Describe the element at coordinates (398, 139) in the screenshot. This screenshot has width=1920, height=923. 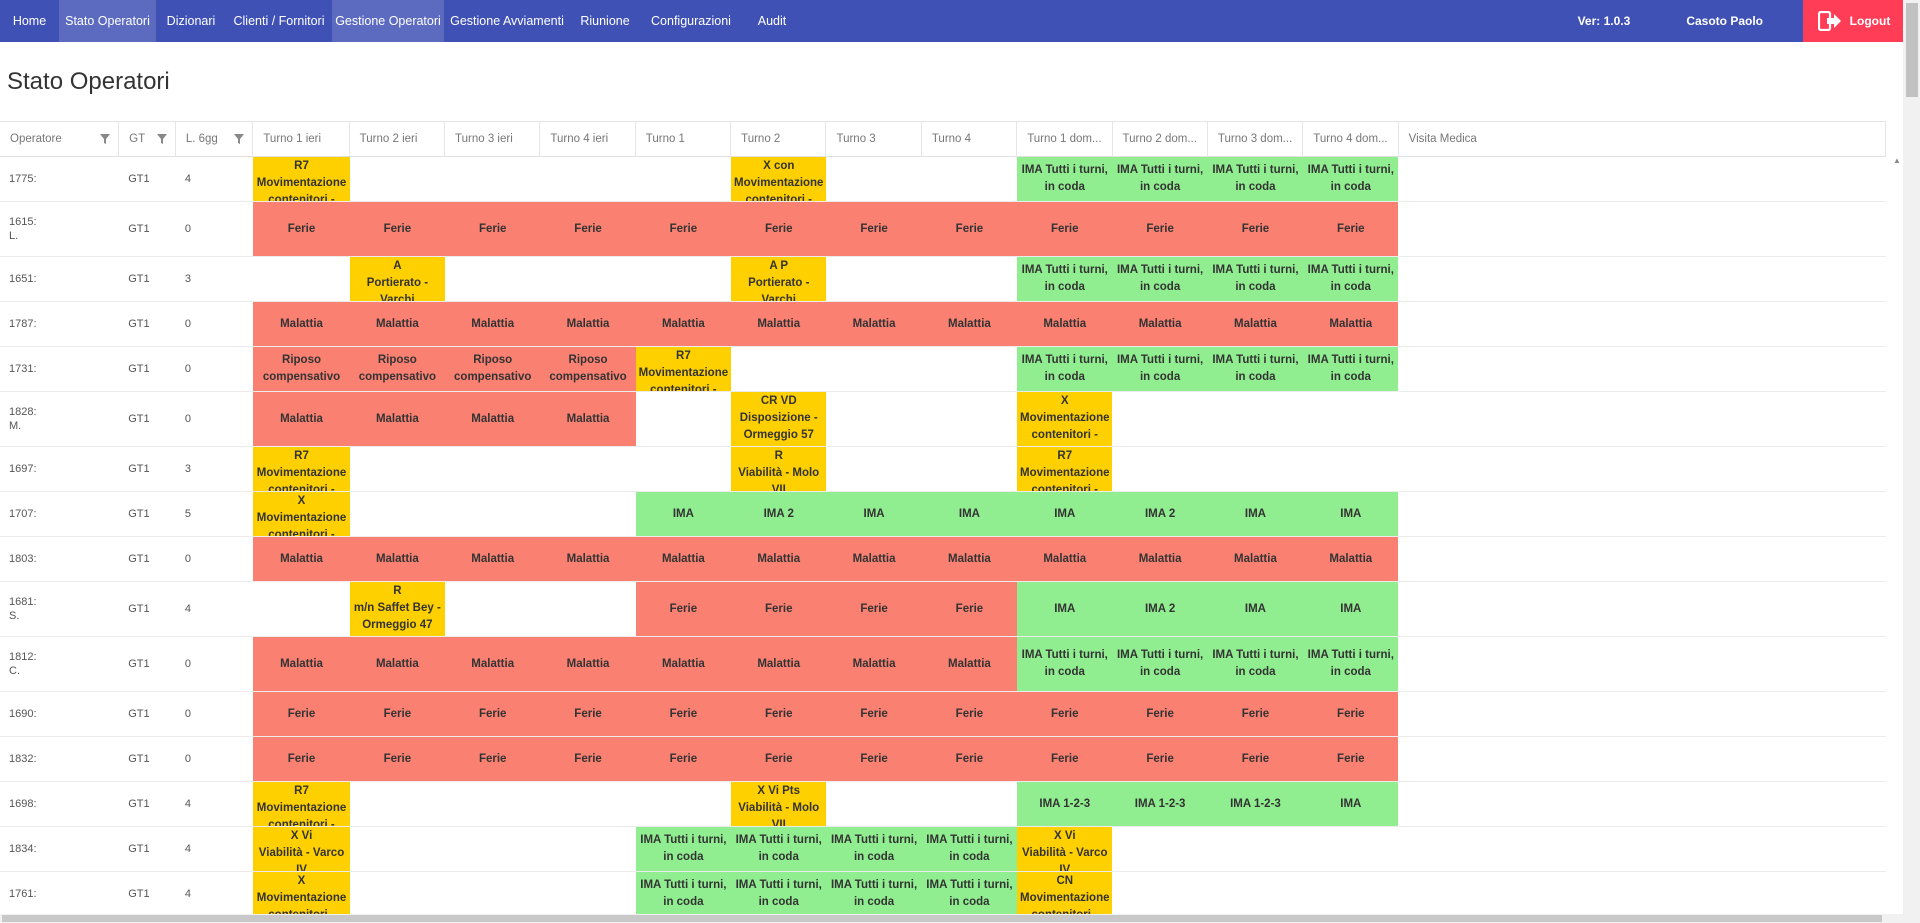
I see `column-header-turno-2-ieri: Turno 2 ieri` at that location.